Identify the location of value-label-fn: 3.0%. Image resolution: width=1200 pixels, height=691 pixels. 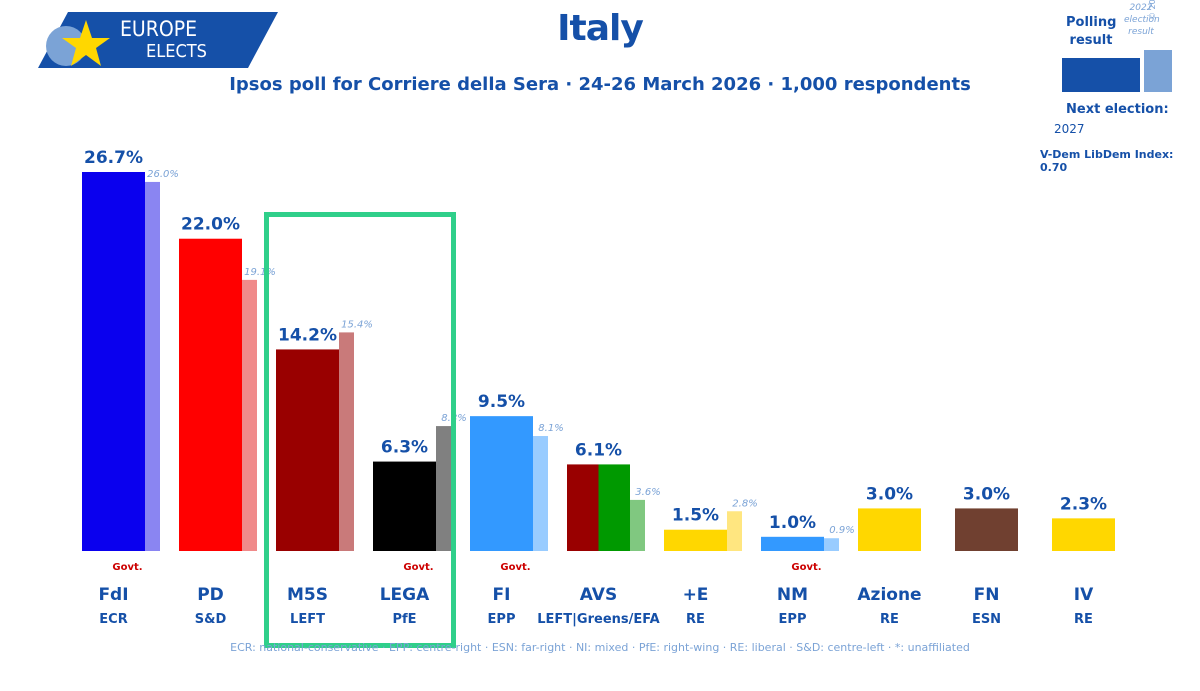
(986, 494).